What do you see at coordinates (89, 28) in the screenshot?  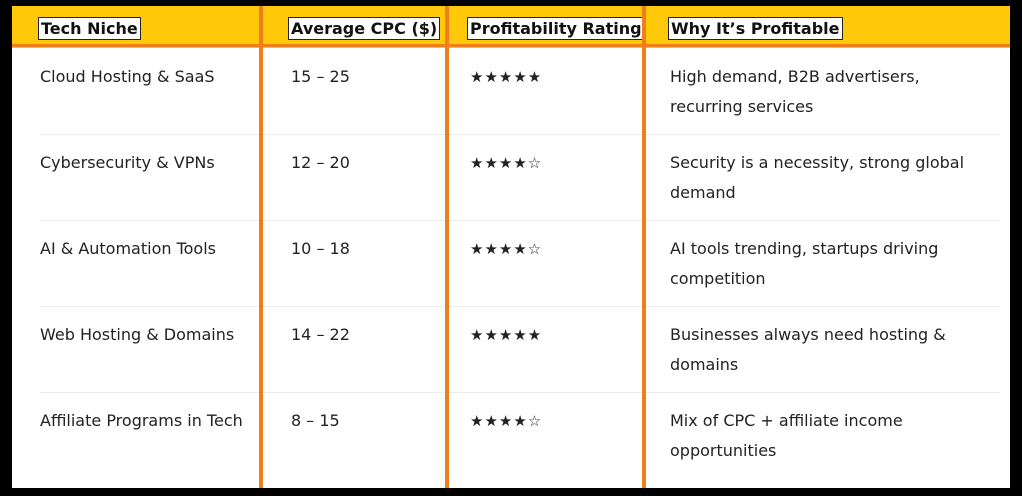 I see `header-tech-niche: Tech Niche` at bounding box center [89, 28].